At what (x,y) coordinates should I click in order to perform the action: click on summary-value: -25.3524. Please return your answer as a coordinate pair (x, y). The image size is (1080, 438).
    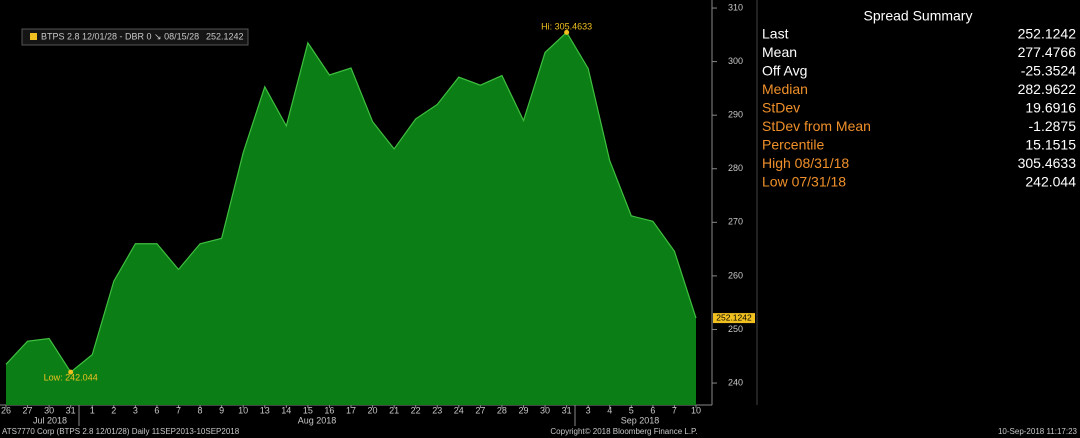
    Looking at the image, I should click on (1048, 71).